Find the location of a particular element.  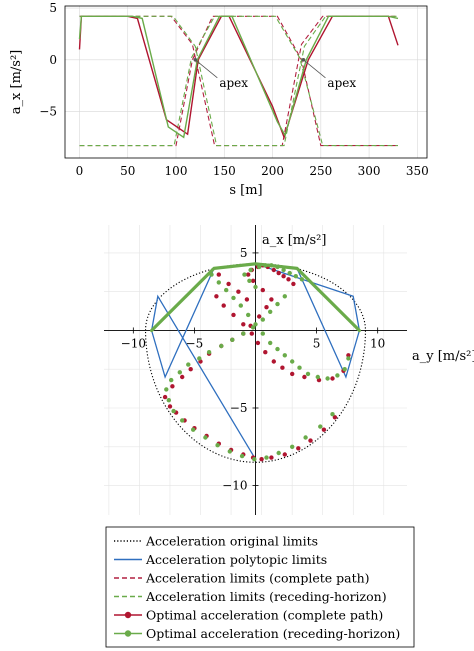

top-annotations: apex apex is located at coordinates (274, 73).